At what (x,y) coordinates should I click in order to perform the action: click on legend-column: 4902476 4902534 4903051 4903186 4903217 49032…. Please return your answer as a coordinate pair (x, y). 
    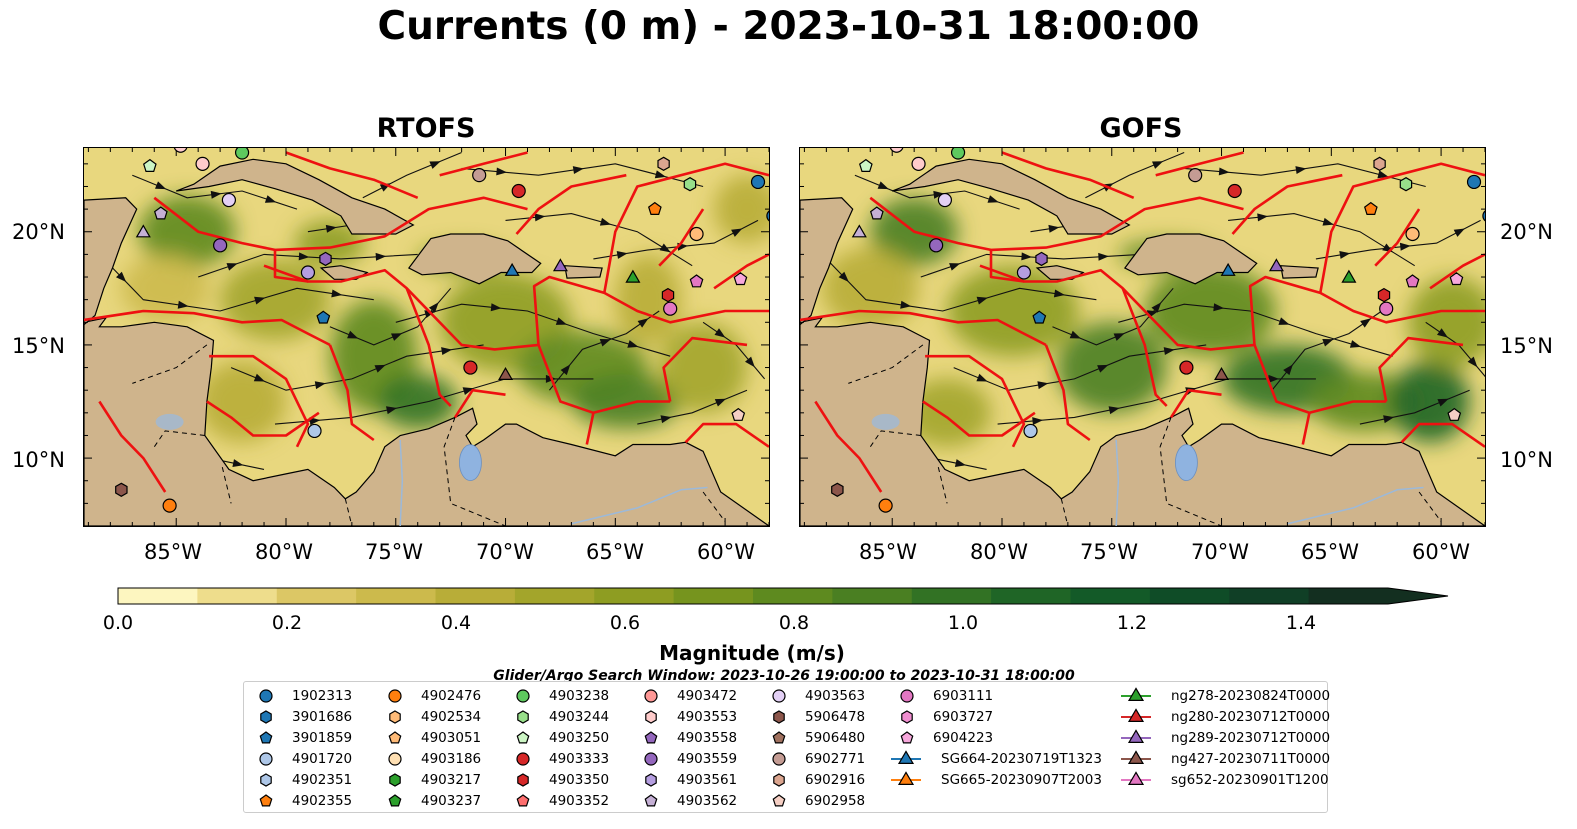
    Looking at the image, I should click on (429, 748).